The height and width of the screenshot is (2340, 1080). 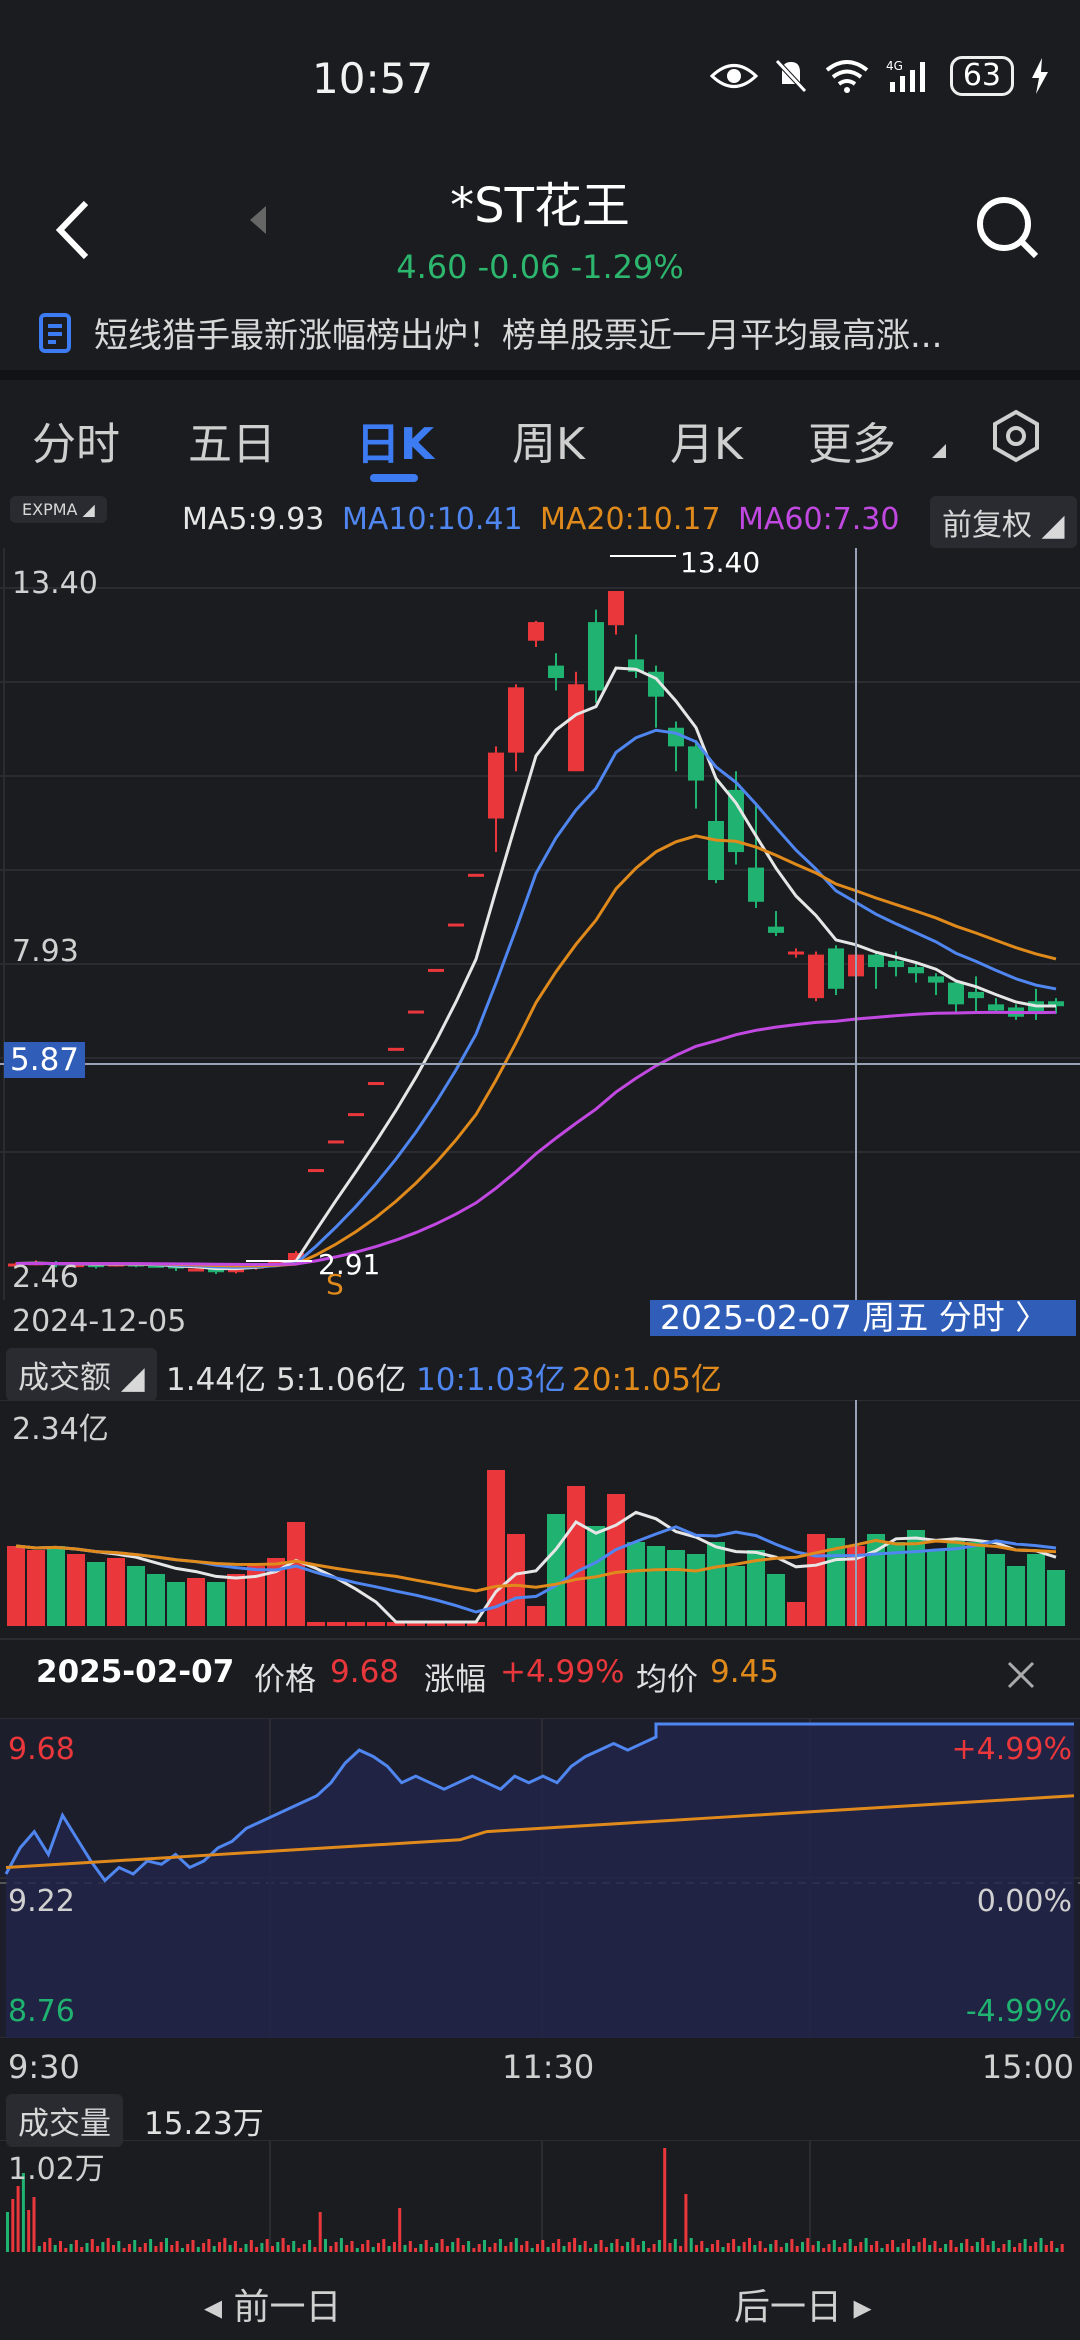 I want to click on price-area, so click(x=540, y=1881).